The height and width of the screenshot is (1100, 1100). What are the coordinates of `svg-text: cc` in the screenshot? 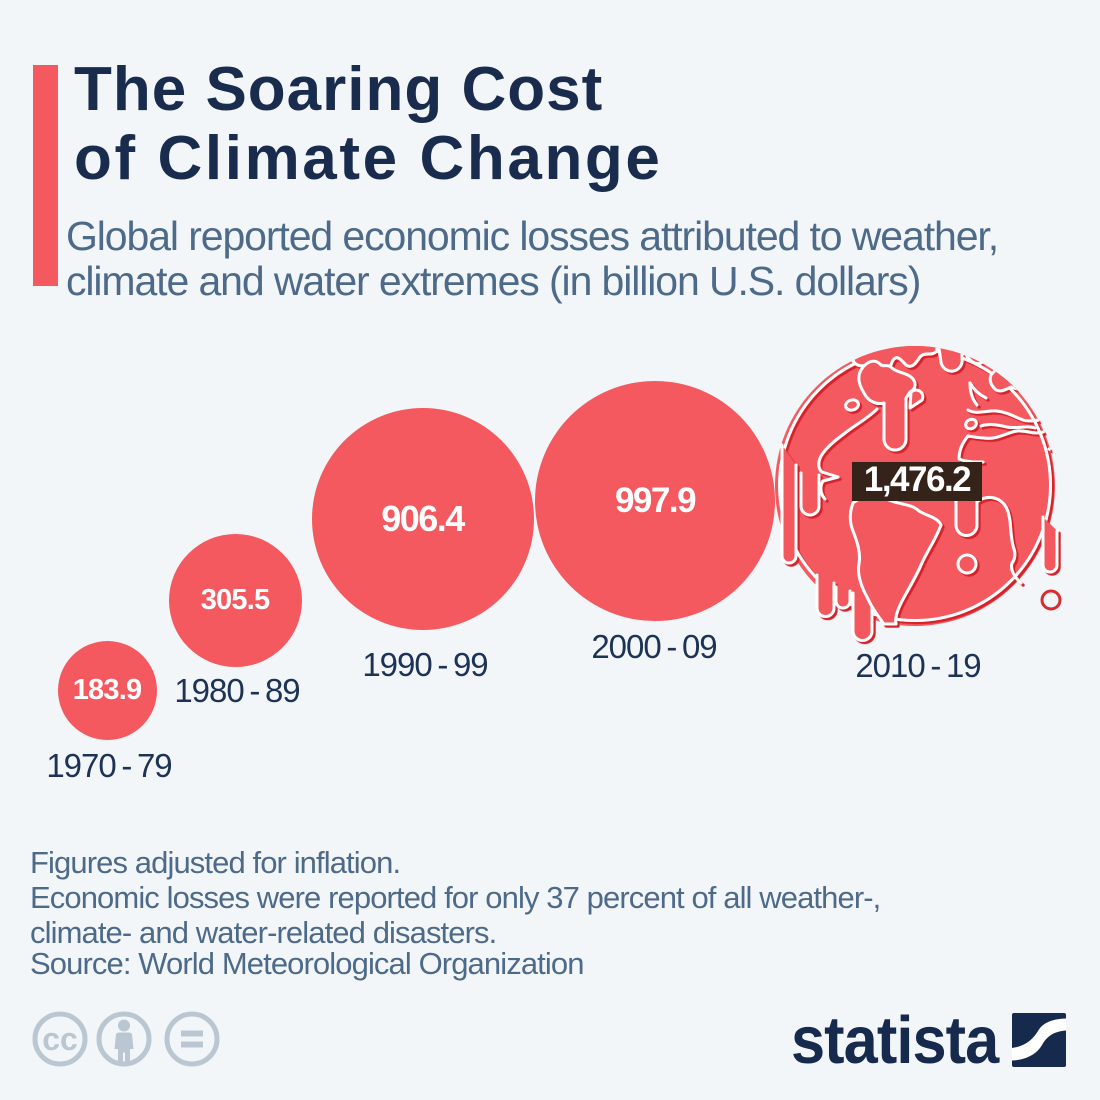 It's located at (60, 1039).